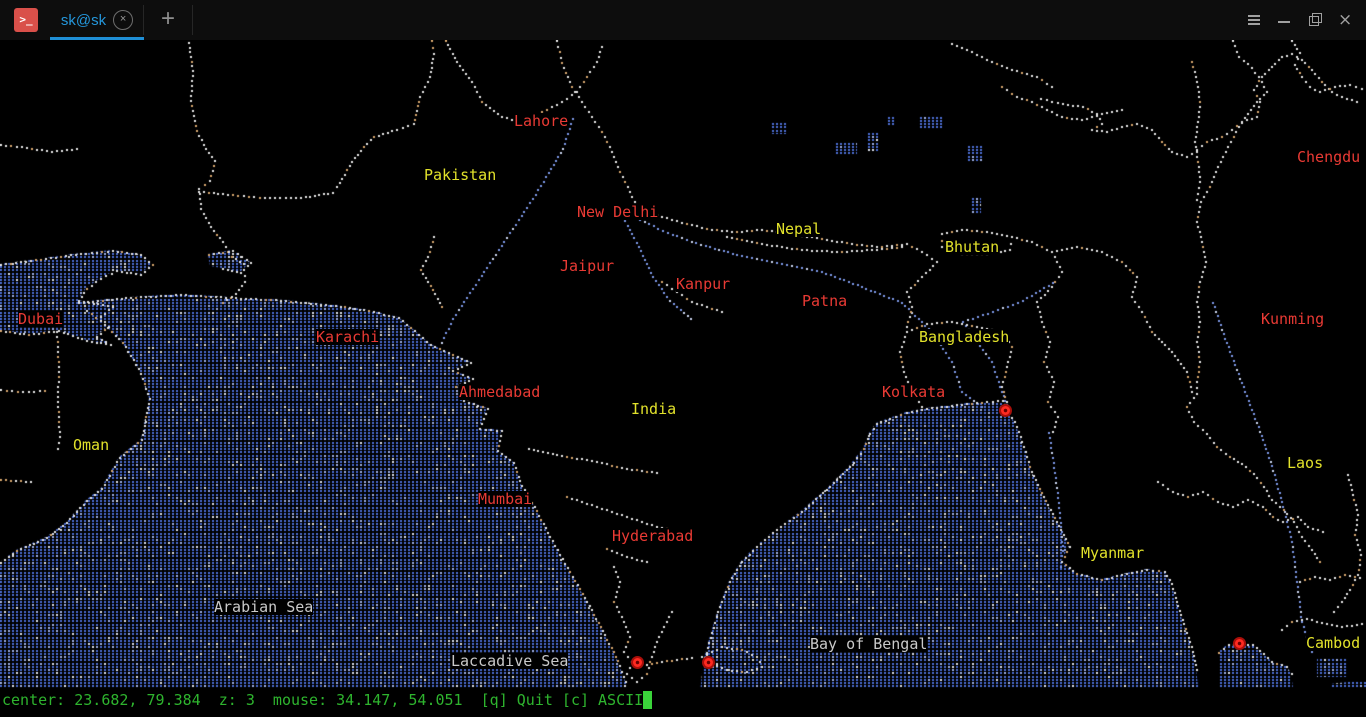 This screenshot has height=717, width=1366. I want to click on map-label-jaipur: Jaipur, so click(587, 266).